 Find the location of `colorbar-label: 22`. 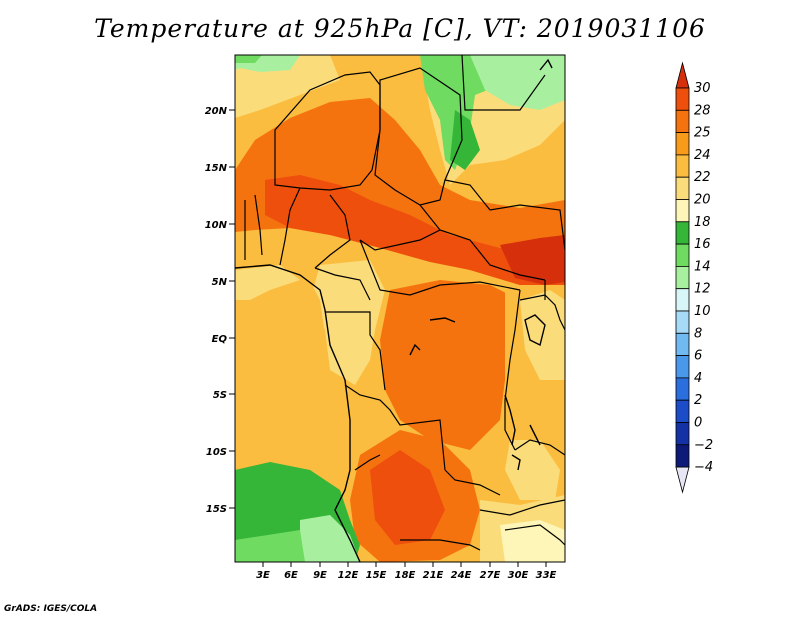

colorbar-label: 22 is located at coordinates (702, 177).